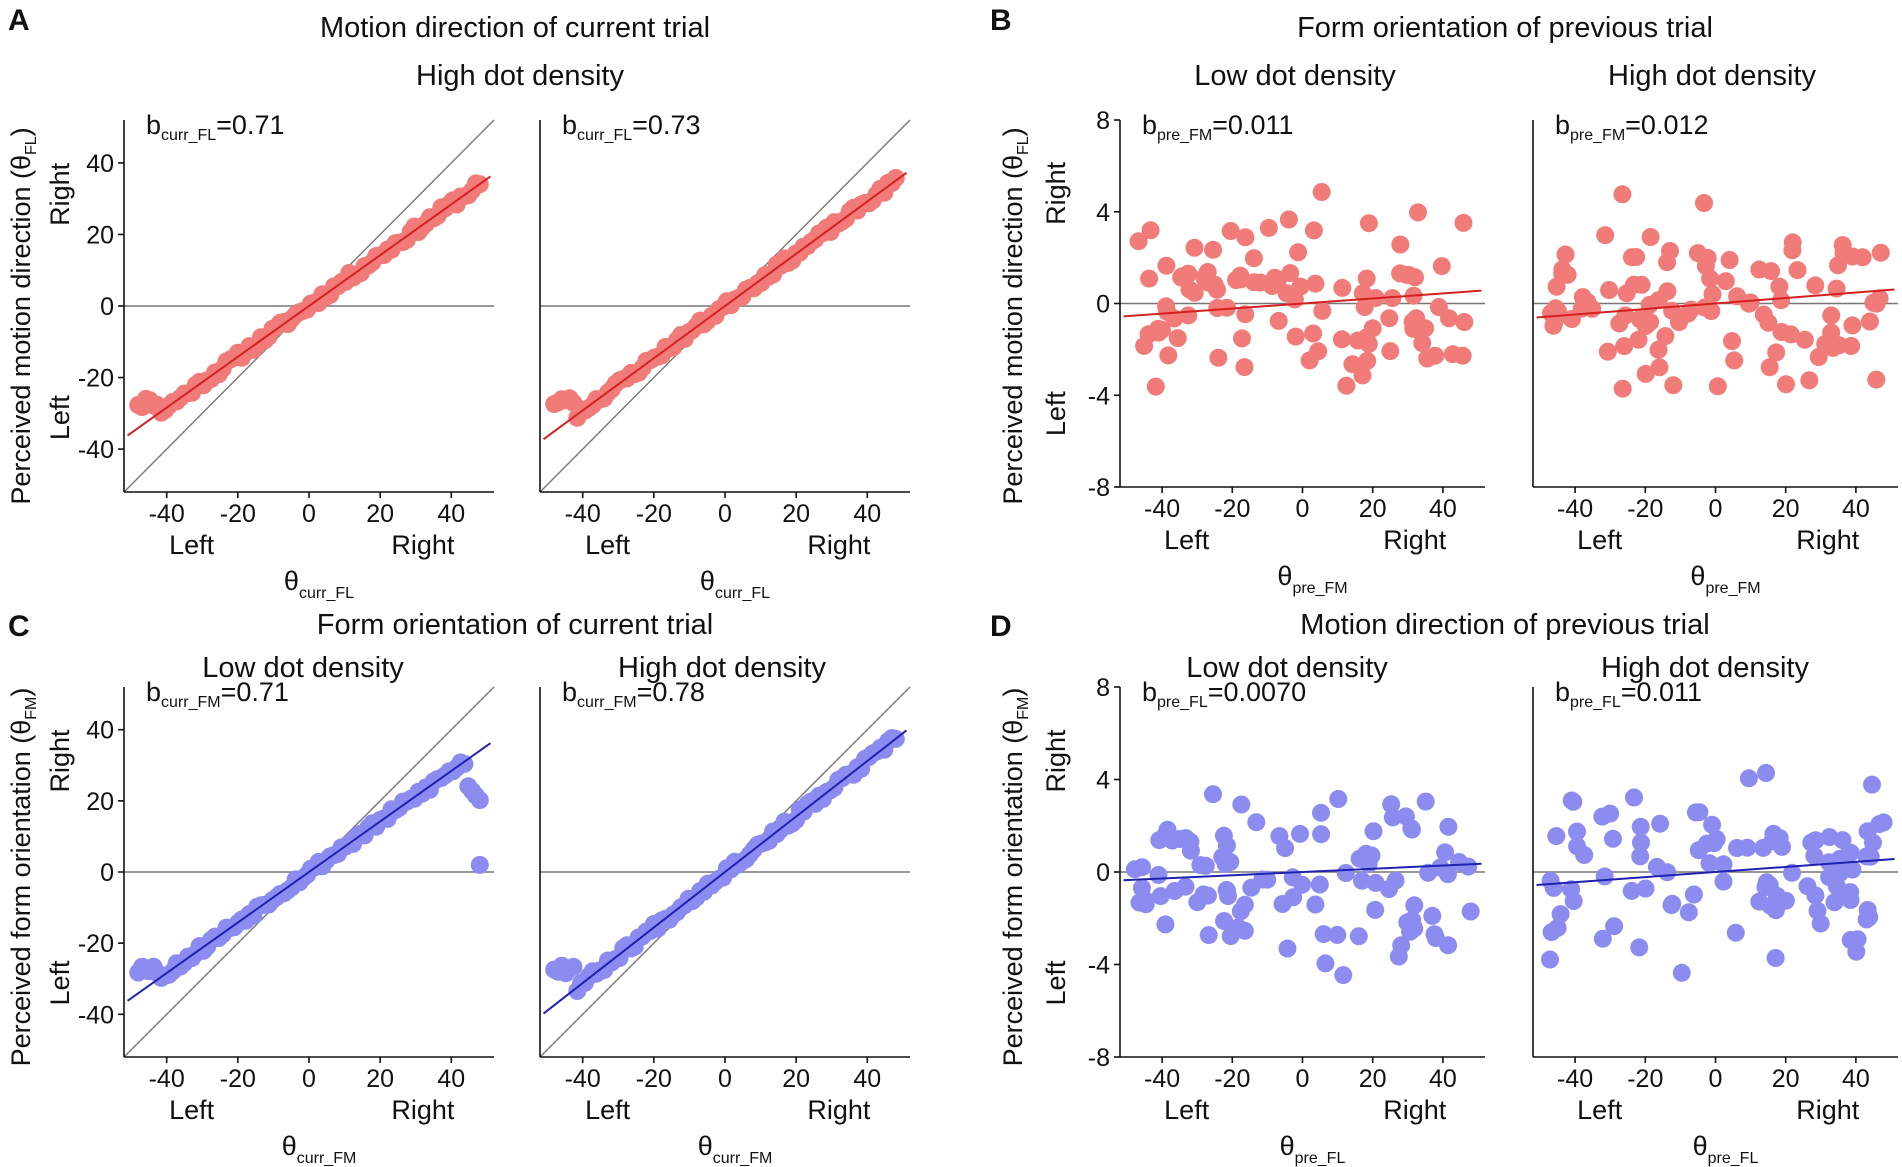 This screenshot has width=1902, height=1167. I want to click on subtitle-b1: Low dot density, so click(1295, 76).